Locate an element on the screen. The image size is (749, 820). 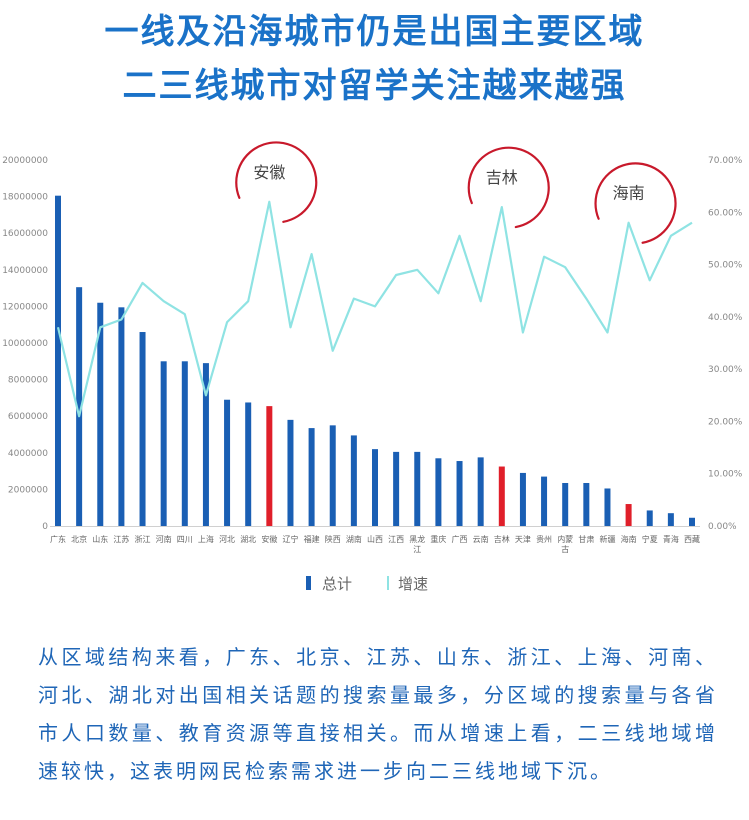
bar-西藏 is located at coordinates (692, 521).